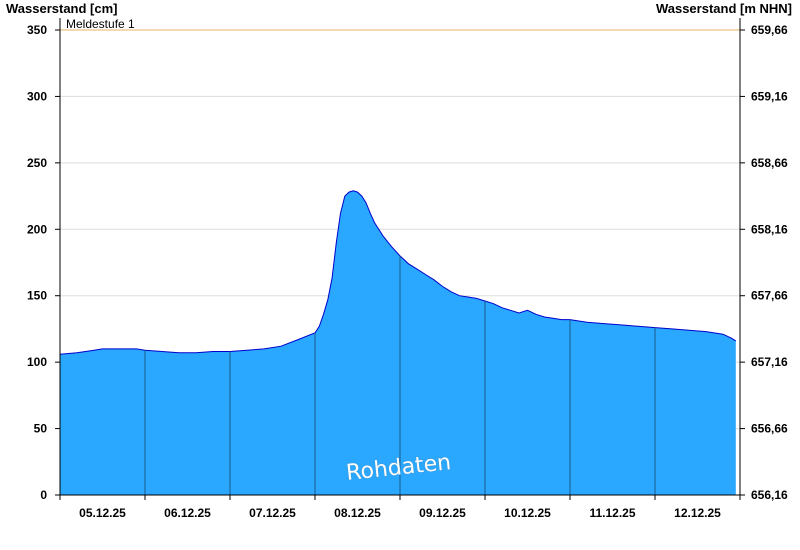  I want to click on x-tick-label: 09.12.25, so click(442, 513).